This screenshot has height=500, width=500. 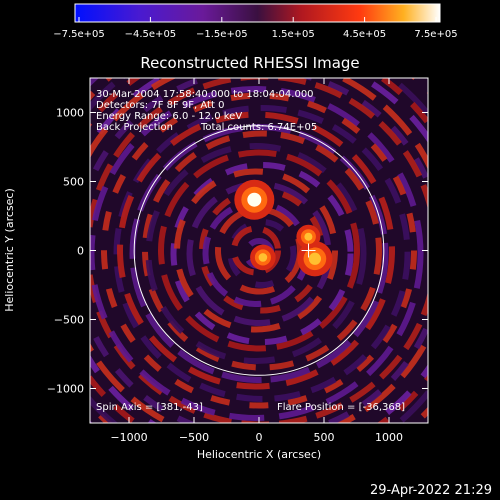 What do you see at coordinates (134, 127) in the screenshot?
I see `info-method: Back Projection` at bounding box center [134, 127].